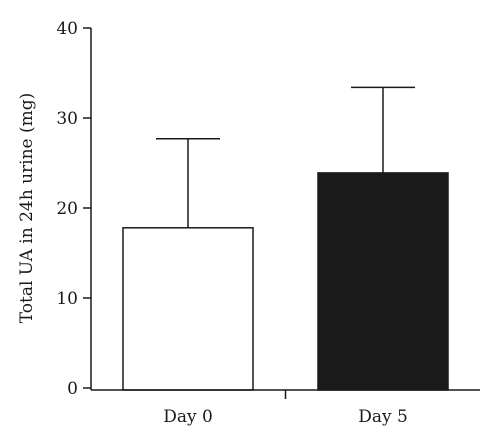 The width and height of the screenshot is (500, 448). I want to click on y-tick-label: 40, so click(67, 29).